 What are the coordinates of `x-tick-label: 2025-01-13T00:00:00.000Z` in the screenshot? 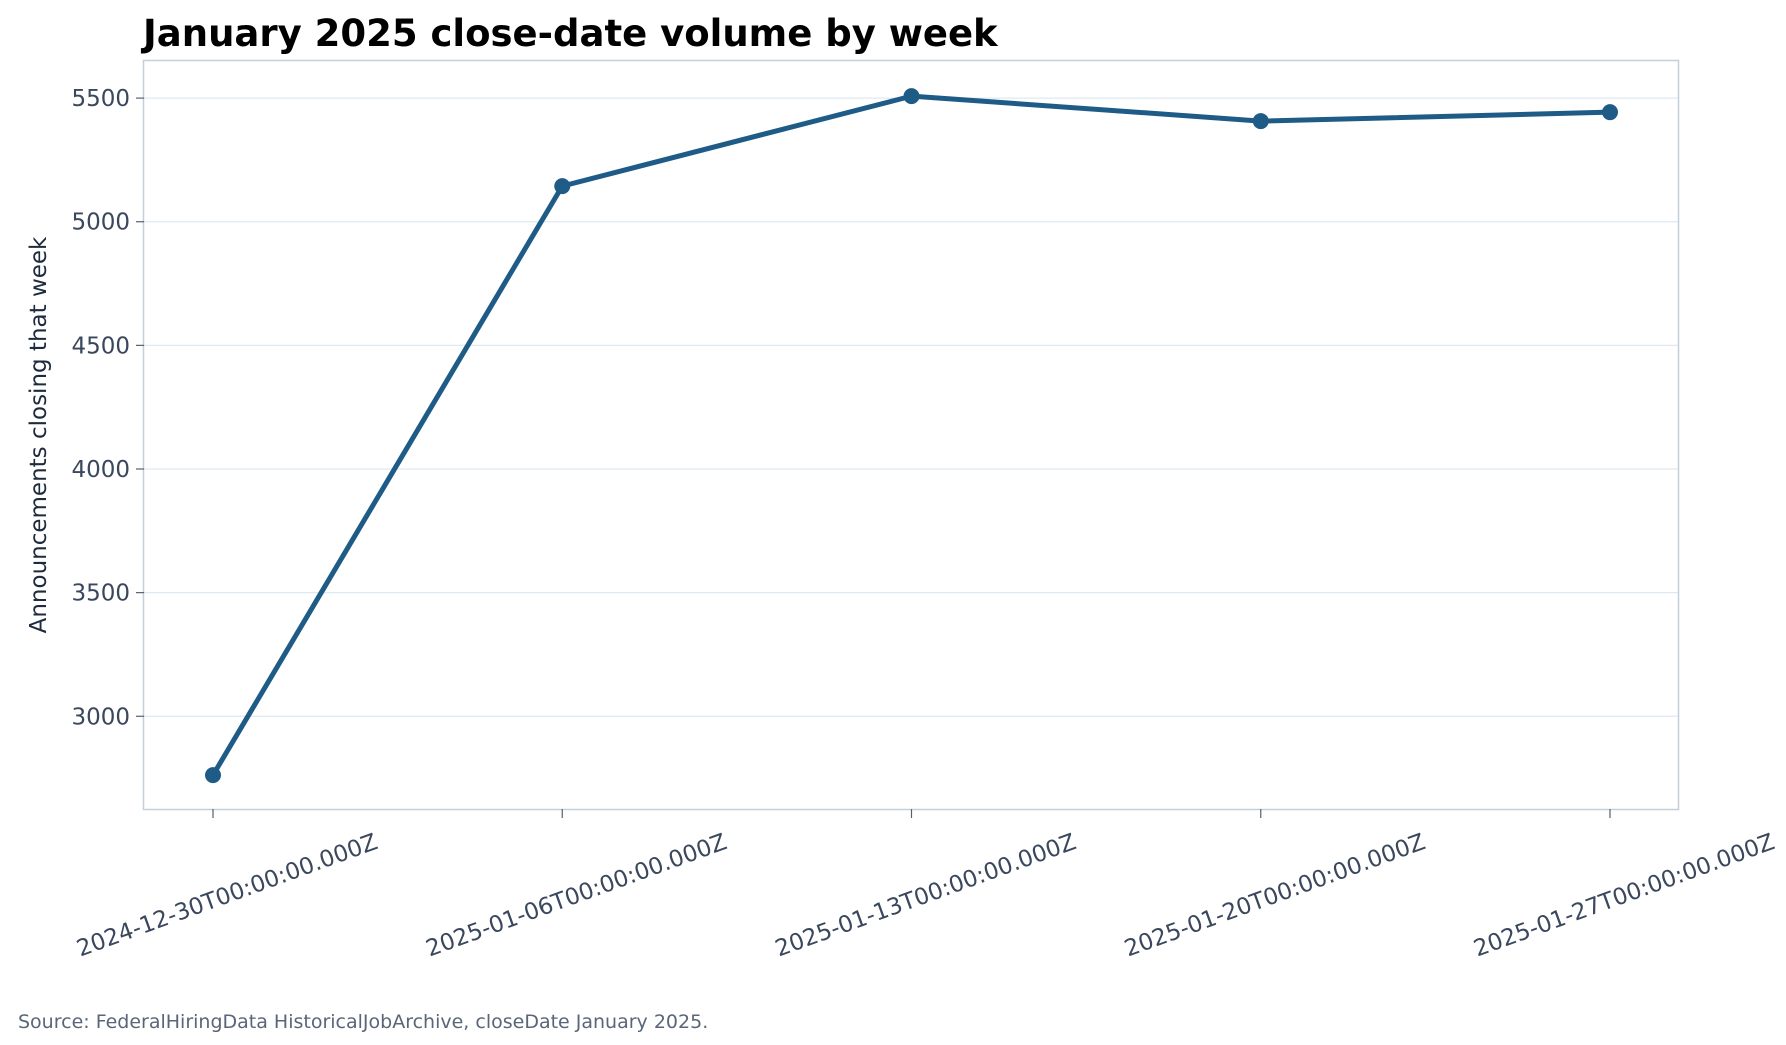 It's located at (926, 895).